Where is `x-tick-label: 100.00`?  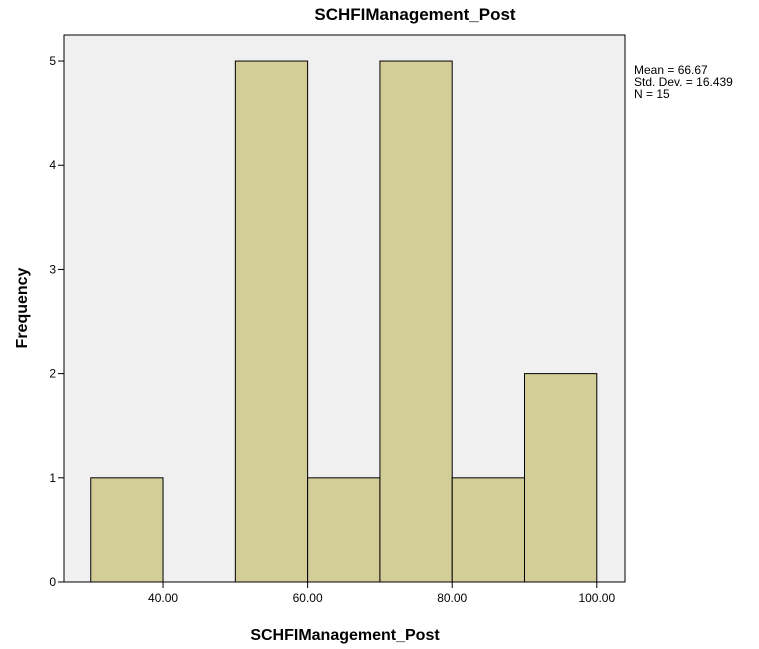 x-tick-label: 100.00 is located at coordinates (596, 598).